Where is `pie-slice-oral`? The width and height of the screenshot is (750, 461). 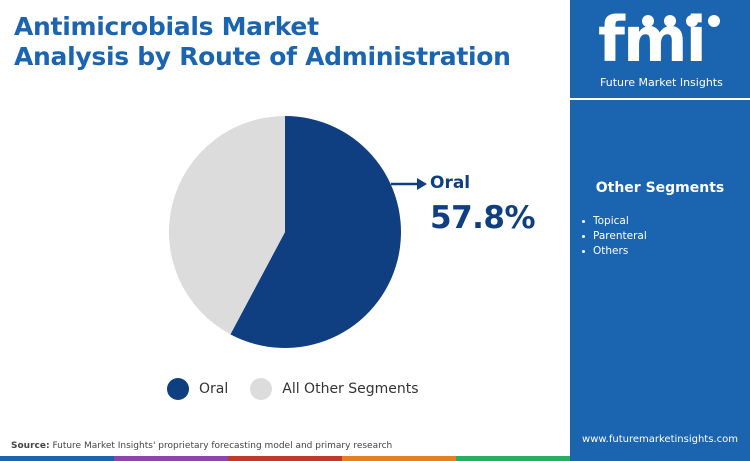 pie-slice-oral is located at coordinates (315, 232).